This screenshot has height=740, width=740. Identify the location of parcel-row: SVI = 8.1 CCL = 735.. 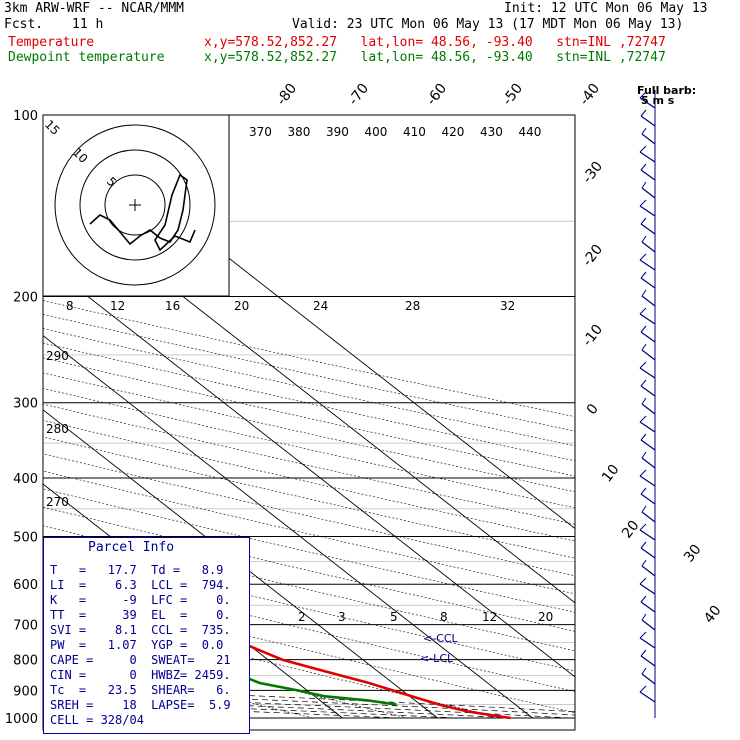
(140, 630).